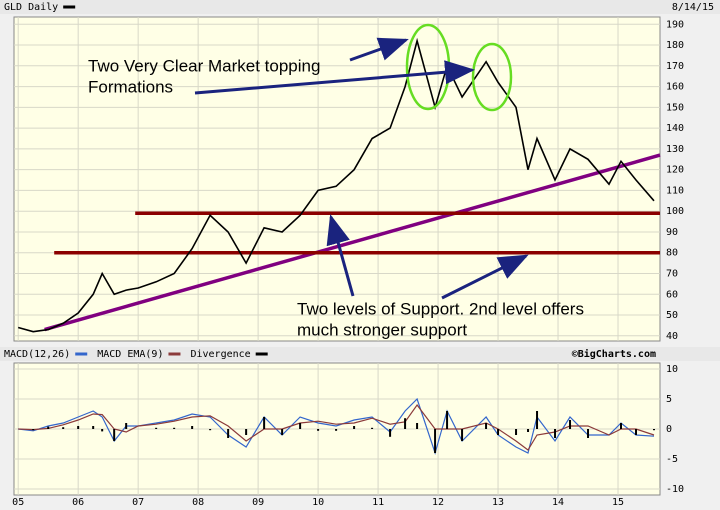 This screenshot has width=720, height=510. What do you see at coordinates (672, 232) in the screenshot?
I see `y-tick-label: 90` at bounding box center [672, 232].